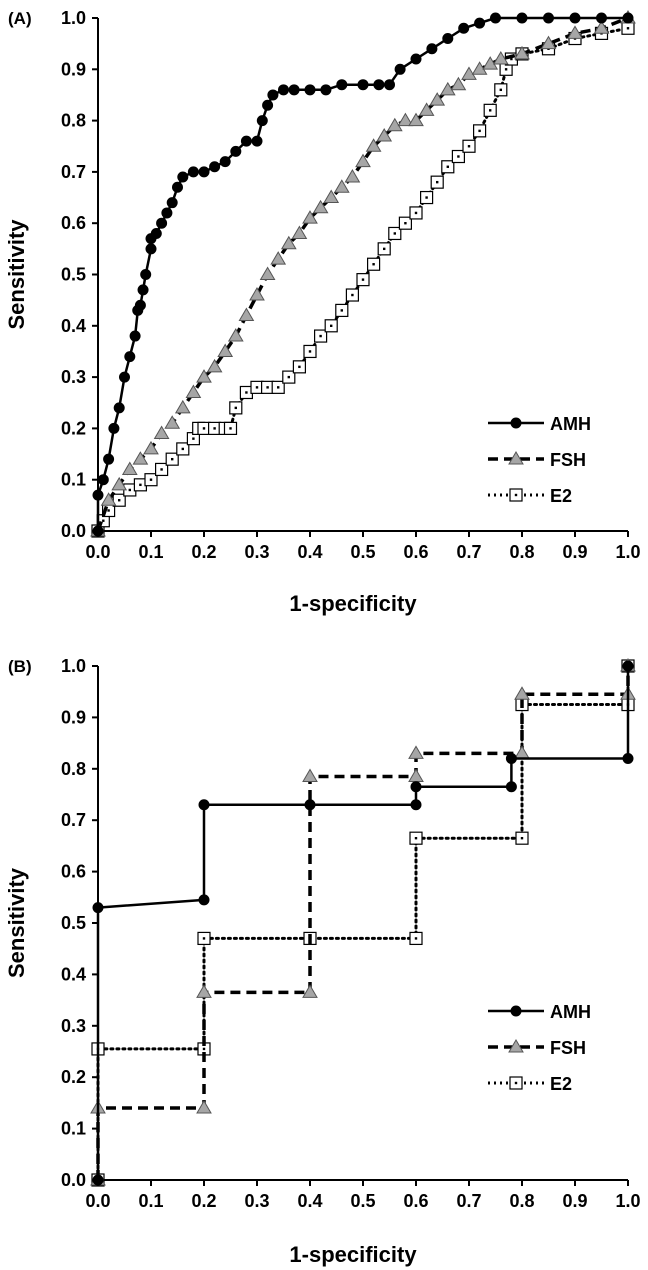 The width and height of the screenshot is (648, 1270). Describe the element at coordinates (73, 326) in the screenshot. I see `y-tick-label: 0.4` at that location.